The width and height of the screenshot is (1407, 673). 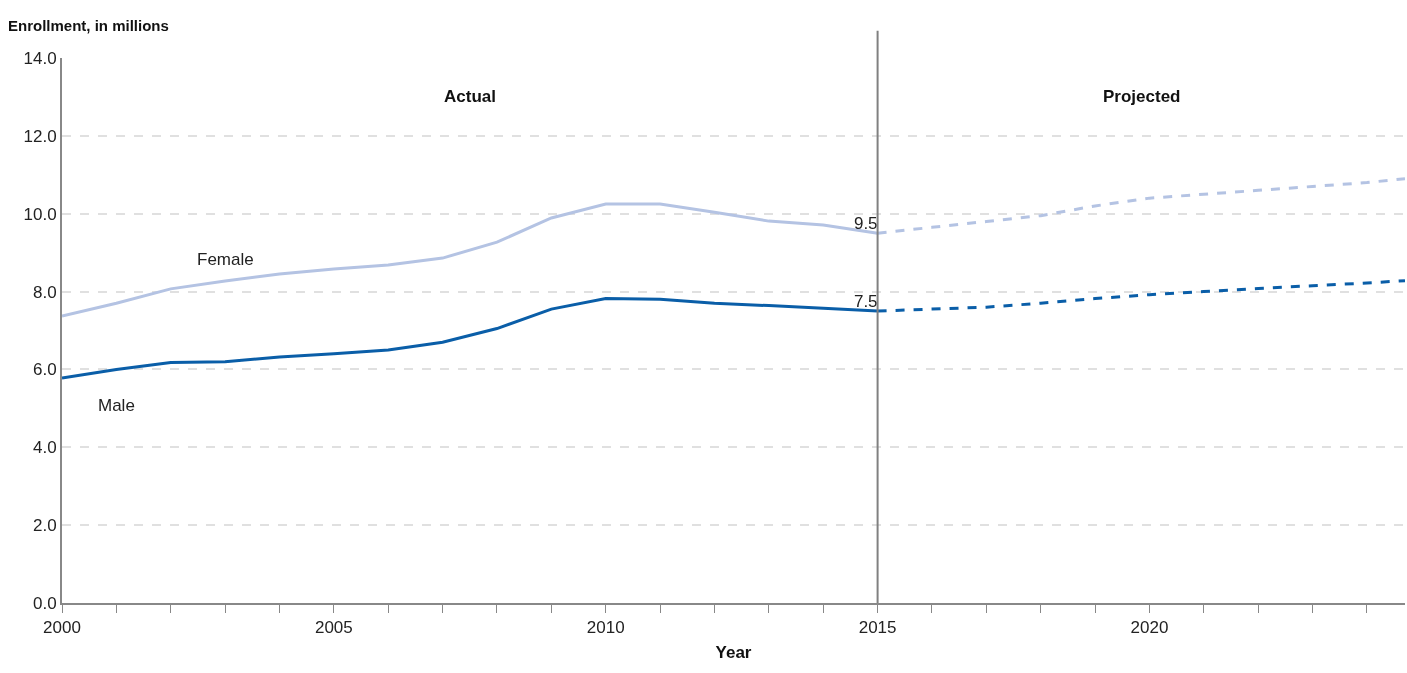 What do you see at coordinates (865, 301) in the screenshot?
I see `data-label: 7.5` at bounding box center [865, 301].